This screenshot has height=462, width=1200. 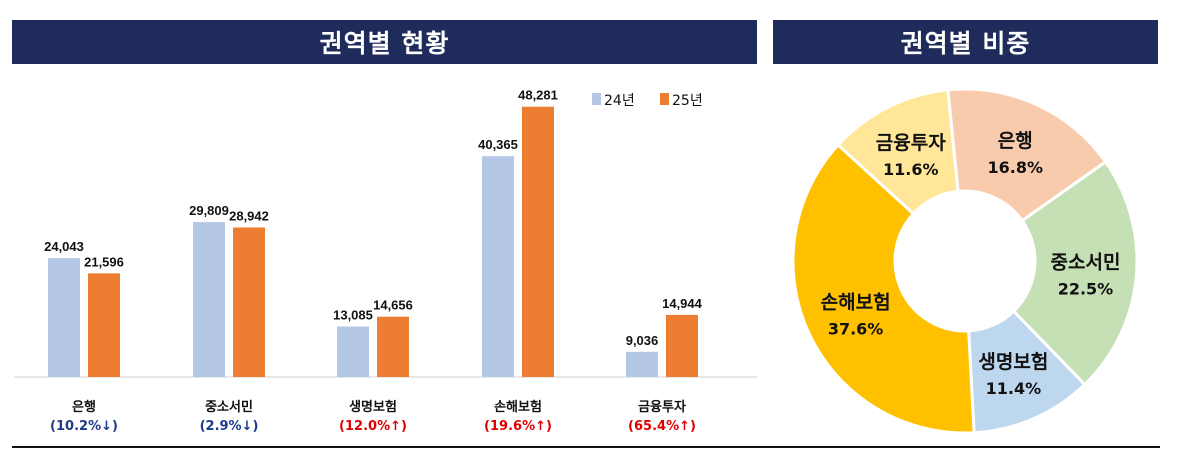 What do you see at coordinates (1015, 141) in the screenshot?
I see `slice-label: 은행` at bounding box center [1015, 141].